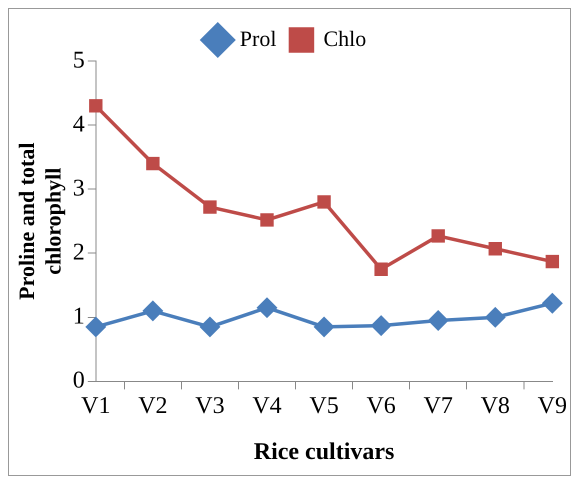  I want to click on y-tick-label: 4, so click(78, 124).